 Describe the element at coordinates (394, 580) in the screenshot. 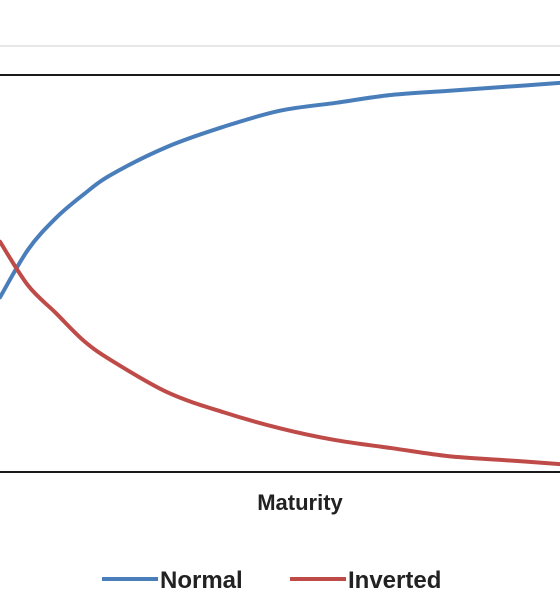

I see `legend-label-inverted: Inverted` at that location.